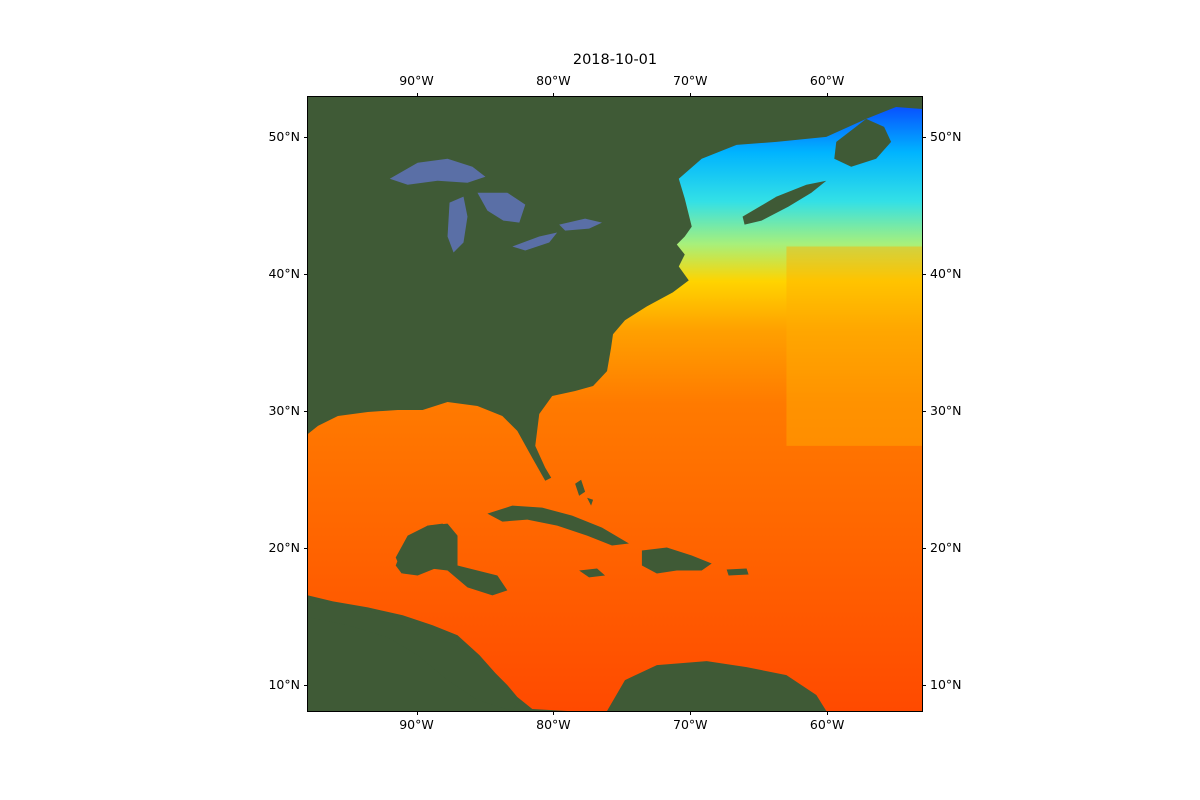 The width and height of the screenshot is (1200, 800). Describe the element at coordinates (426, 549) in the screenshot. I see `yucatan-land` at that location.